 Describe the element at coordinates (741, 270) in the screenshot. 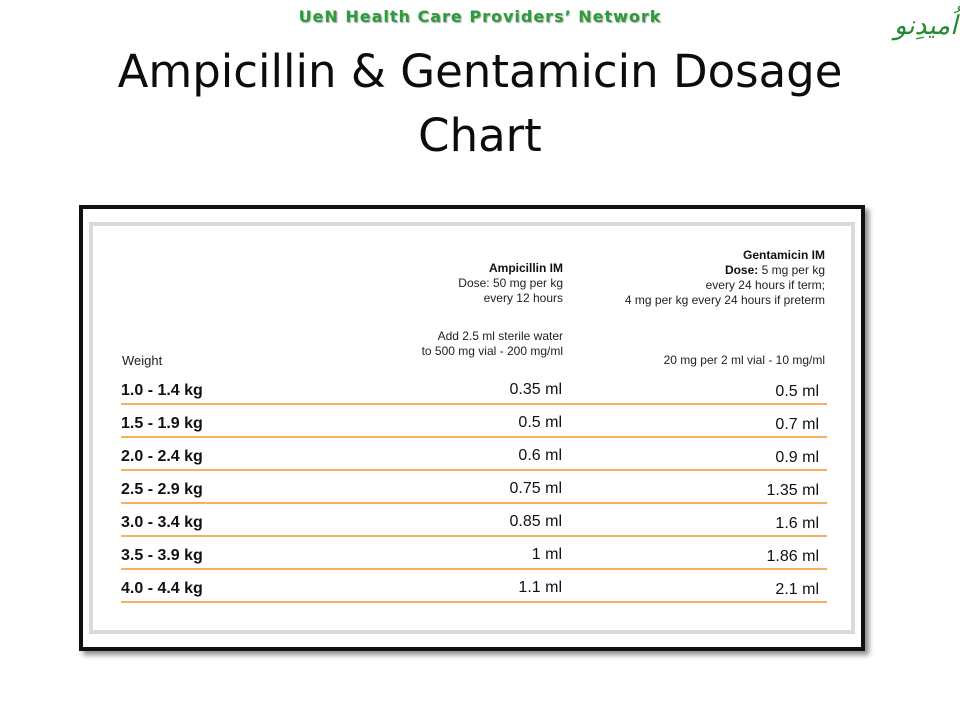

I see `gentamicin-dose-label: Dose:` at that location.